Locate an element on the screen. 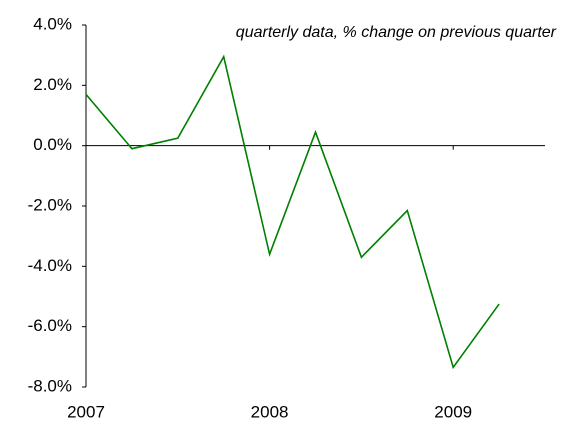  x-tick-label: 2008 is located at coordinates (270, 411).